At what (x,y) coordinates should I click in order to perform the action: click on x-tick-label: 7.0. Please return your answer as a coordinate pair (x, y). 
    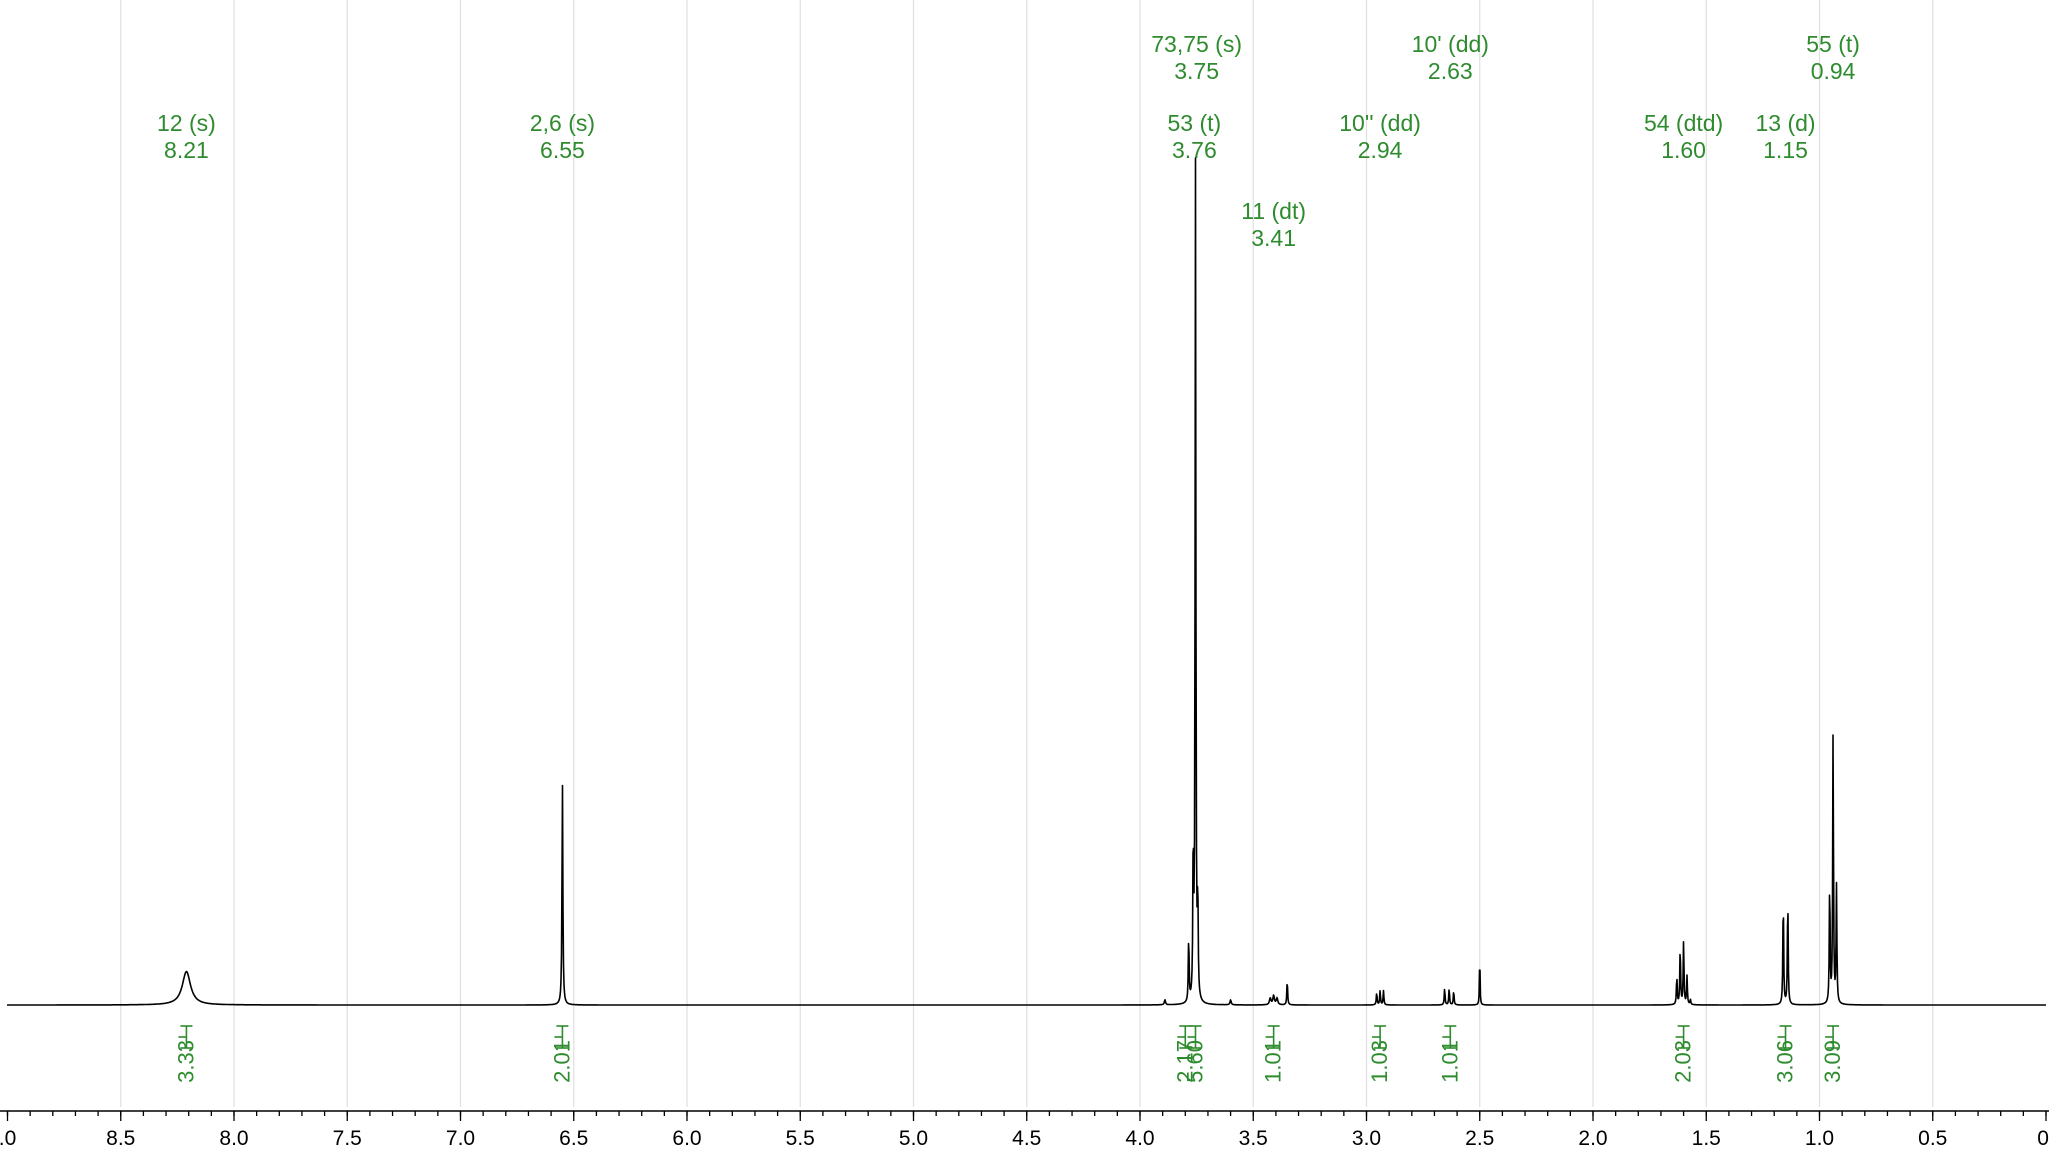
    Looking at the image, I should click on (460, 1138).